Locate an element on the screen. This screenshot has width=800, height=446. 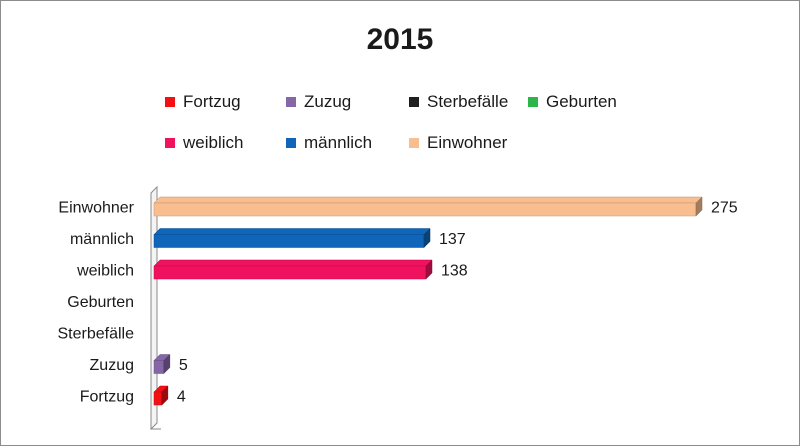
legend-swatch-sterbefaelle is located at coordinates (414, 102).